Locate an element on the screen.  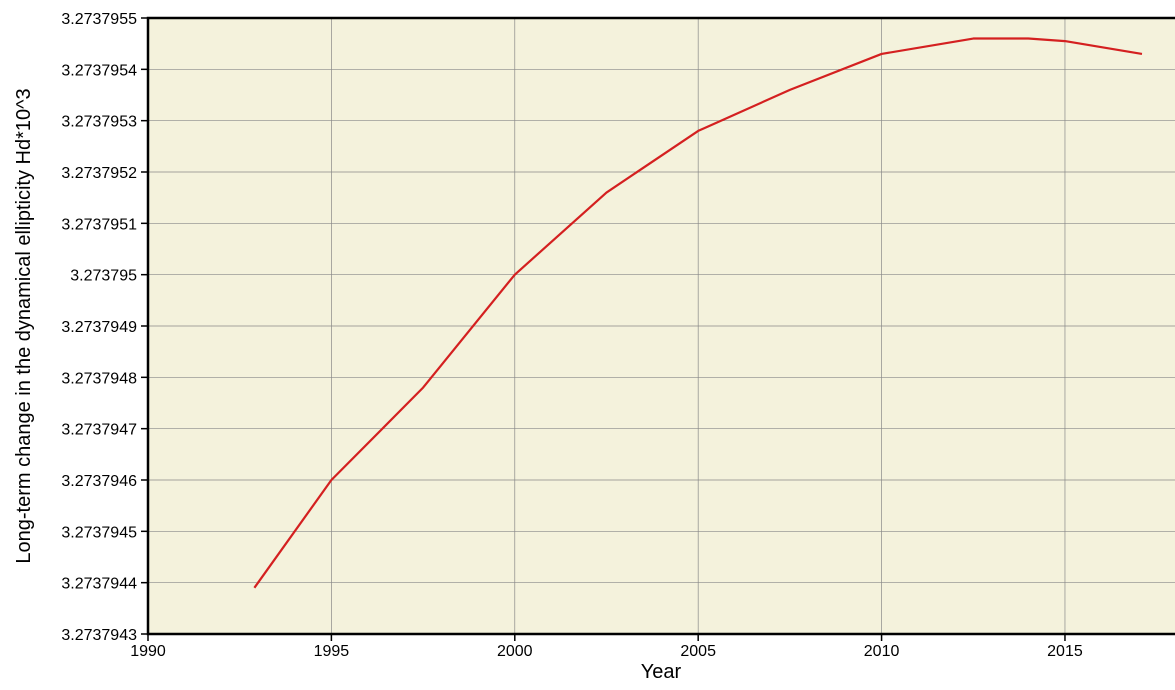
y-tick-label: 3.2737947 is located at coordinates (99, 430).